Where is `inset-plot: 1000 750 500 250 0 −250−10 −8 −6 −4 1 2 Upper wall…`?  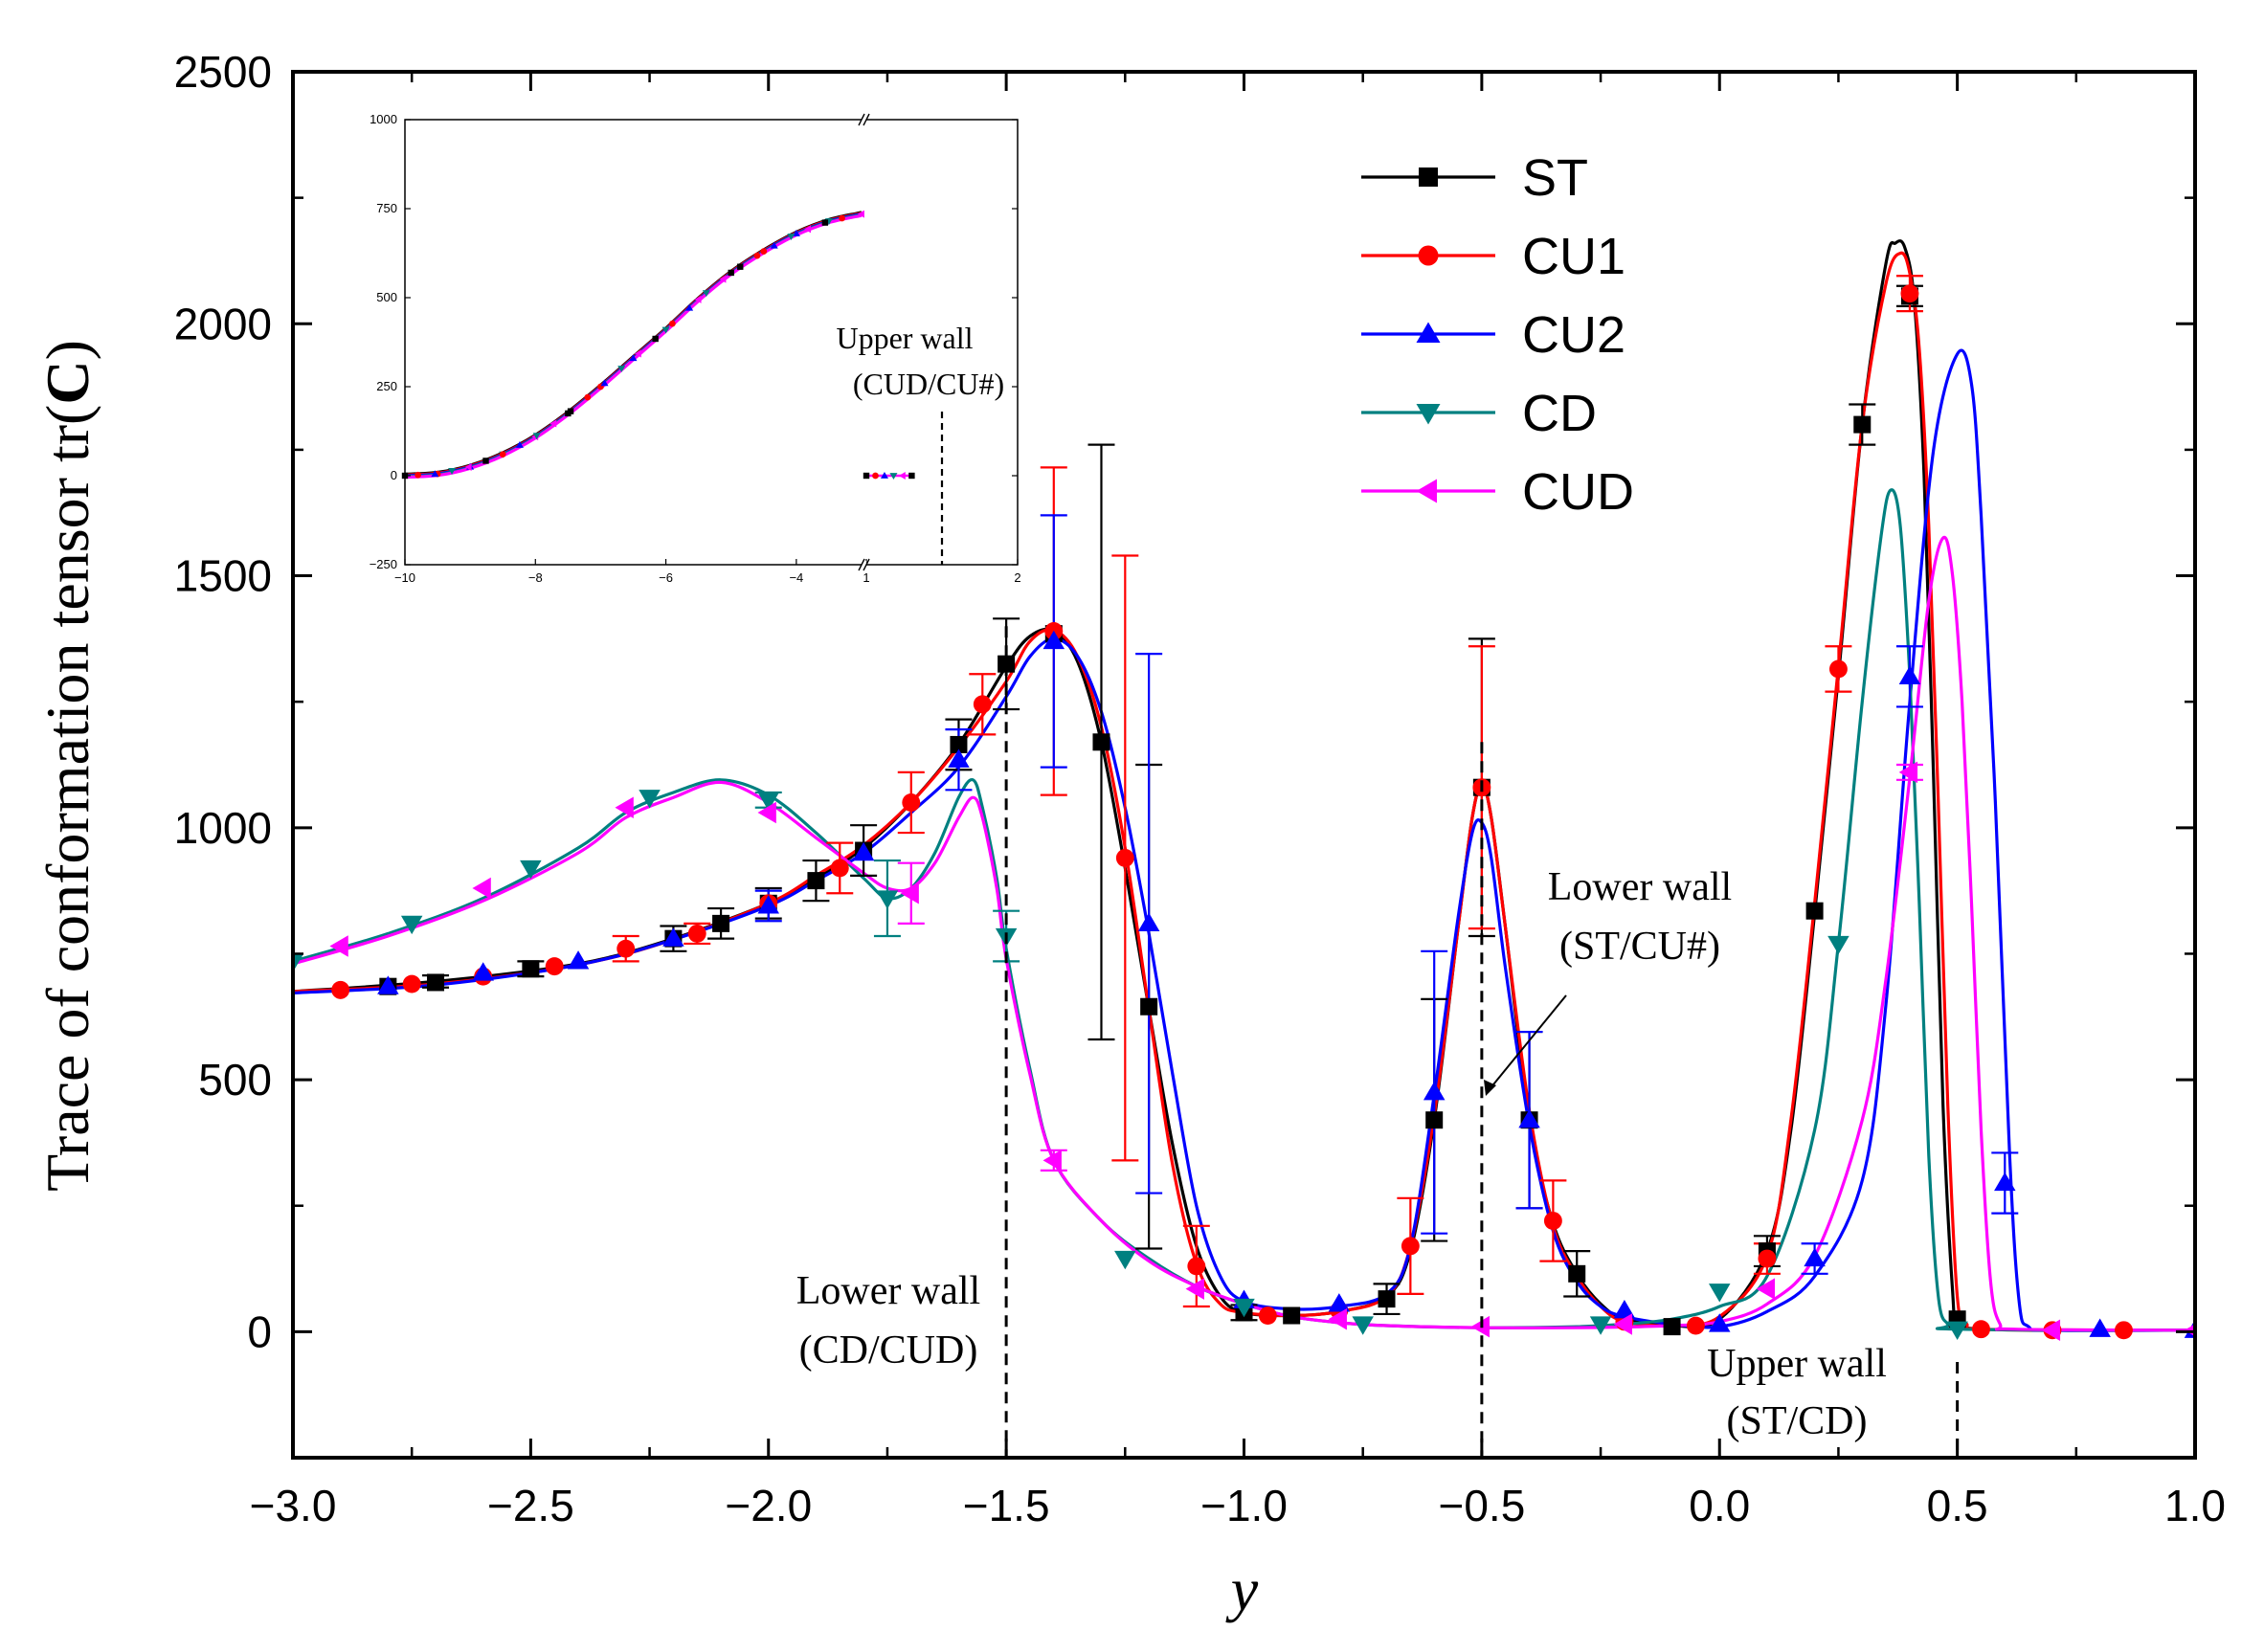
inset-plot: 1000 750 500 250 0 −250−10 −8 −6 −4 1 2 Upper wall… is located at coordinates (696, 348).